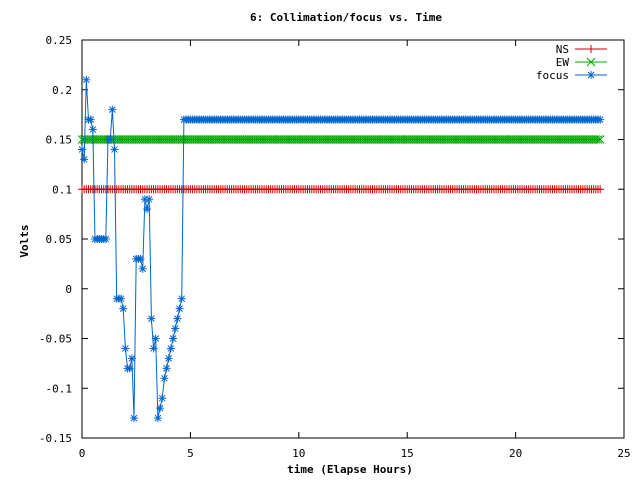 The width and height of the screenshot is (640, 485). What do you see at coordinates (62, 189) in the screenshot?
I see `y-tick-label: 0.1` at bounding box center [62, 189].